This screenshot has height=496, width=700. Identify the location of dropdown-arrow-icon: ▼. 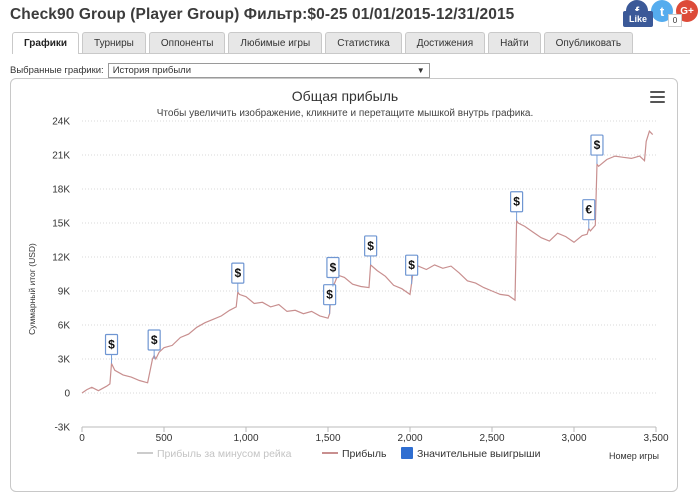
(420, 70).